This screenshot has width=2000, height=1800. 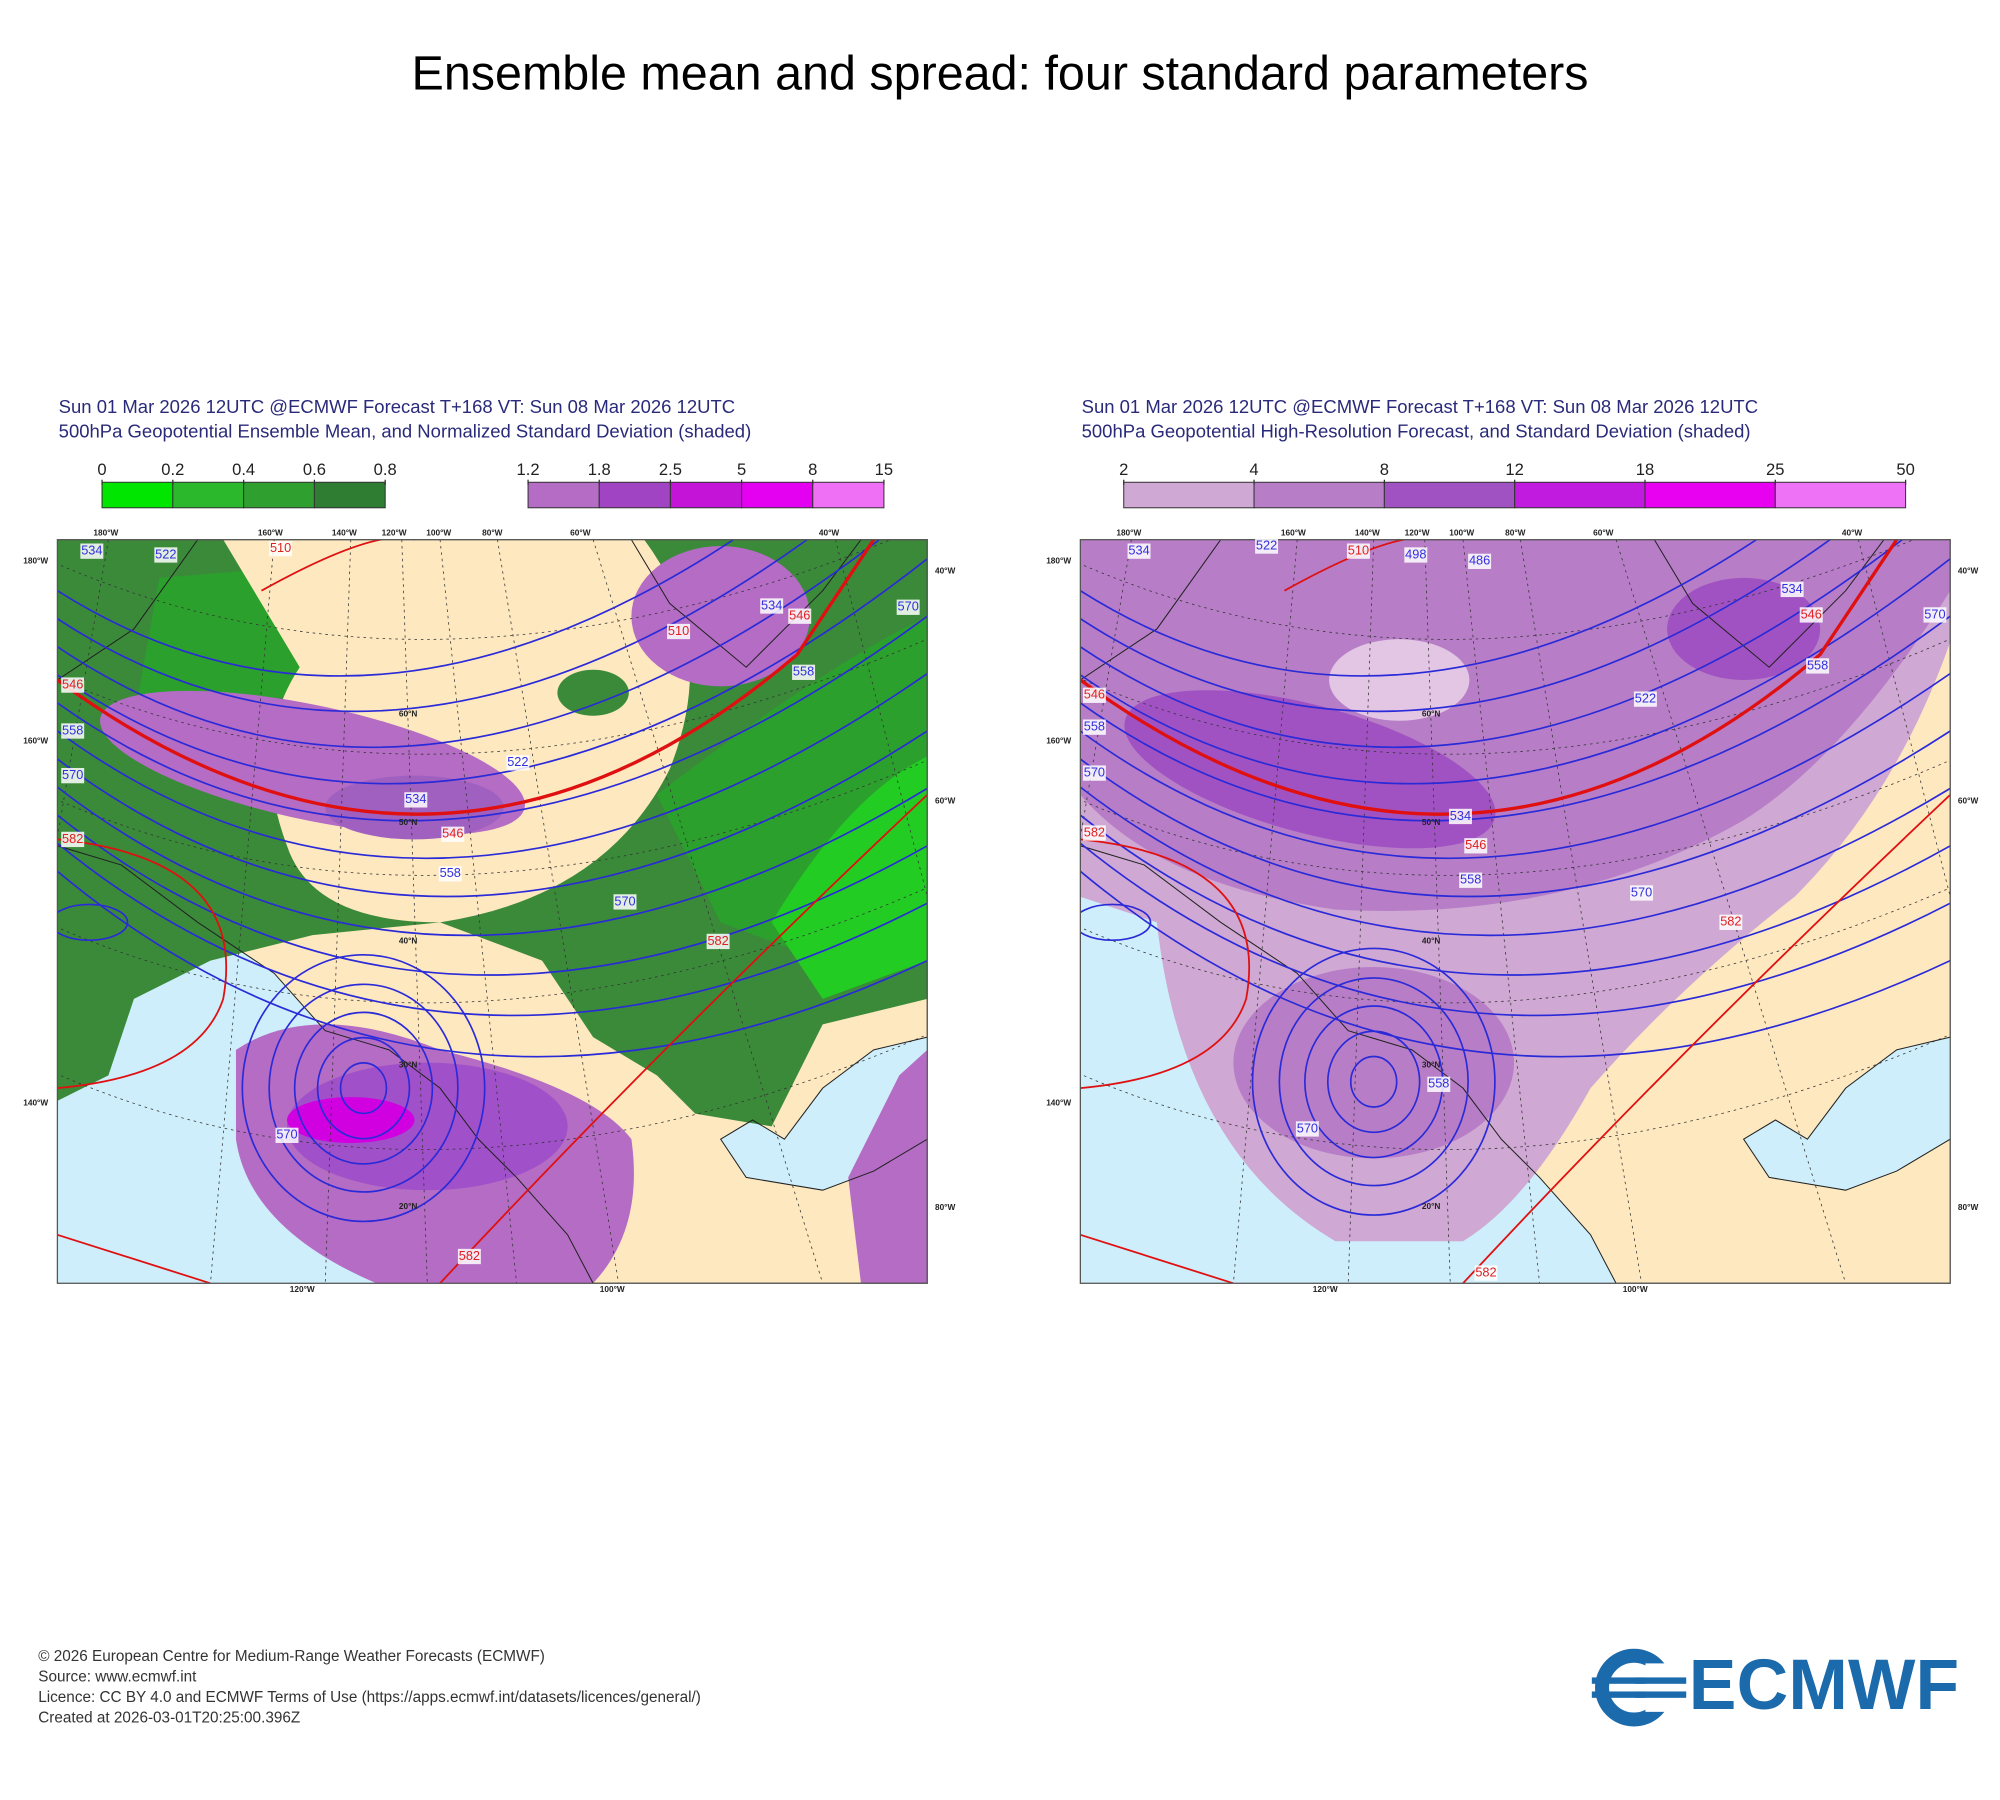 What do you see at coordinates (1824, 1685) in the screenshot?
I see `logo-text: ECMWF` at bounding box center [1824, 1685].